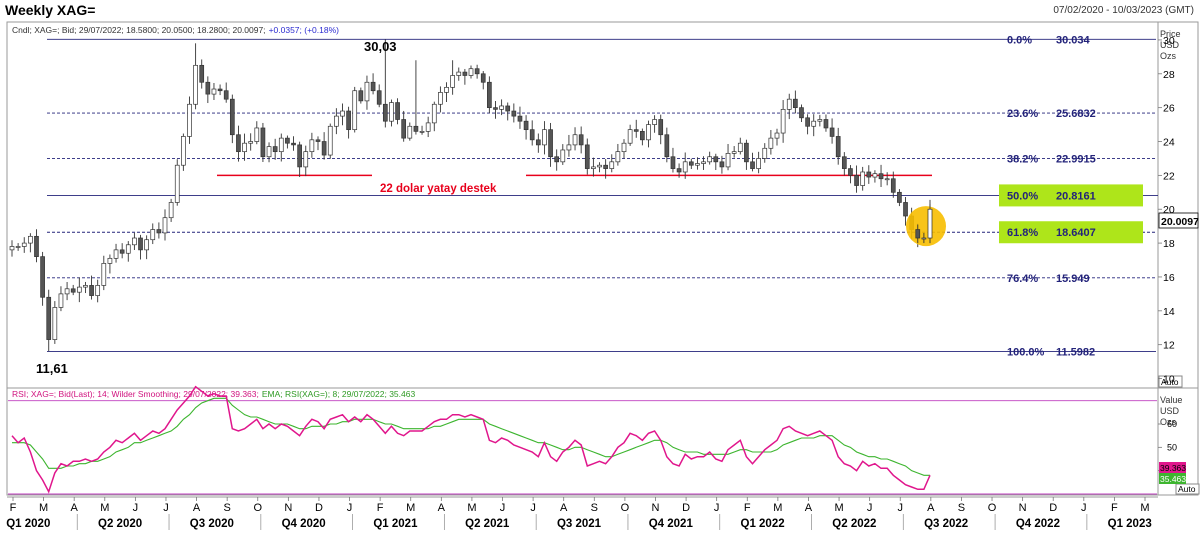 This screenshot has width=1200, height=549. I want to click on price-axis-title-3: Ozs, so click(1168, 56).